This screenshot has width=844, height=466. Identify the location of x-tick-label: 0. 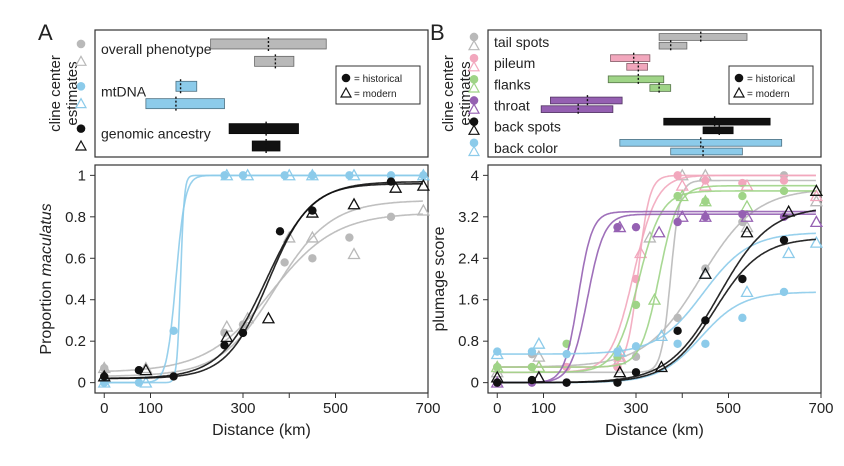
(104, 408).